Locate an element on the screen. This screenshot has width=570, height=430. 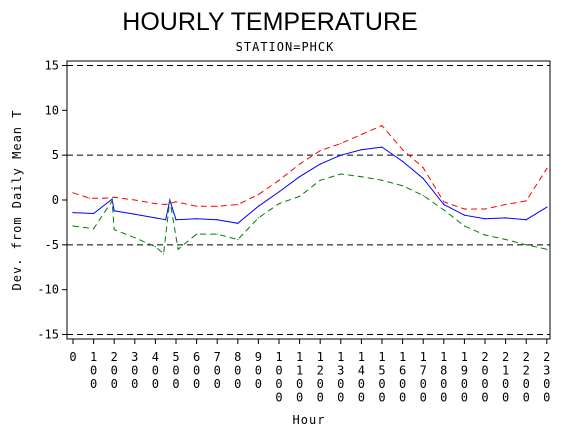
x-tick-label: 0 is located at coordinates (72, 357).